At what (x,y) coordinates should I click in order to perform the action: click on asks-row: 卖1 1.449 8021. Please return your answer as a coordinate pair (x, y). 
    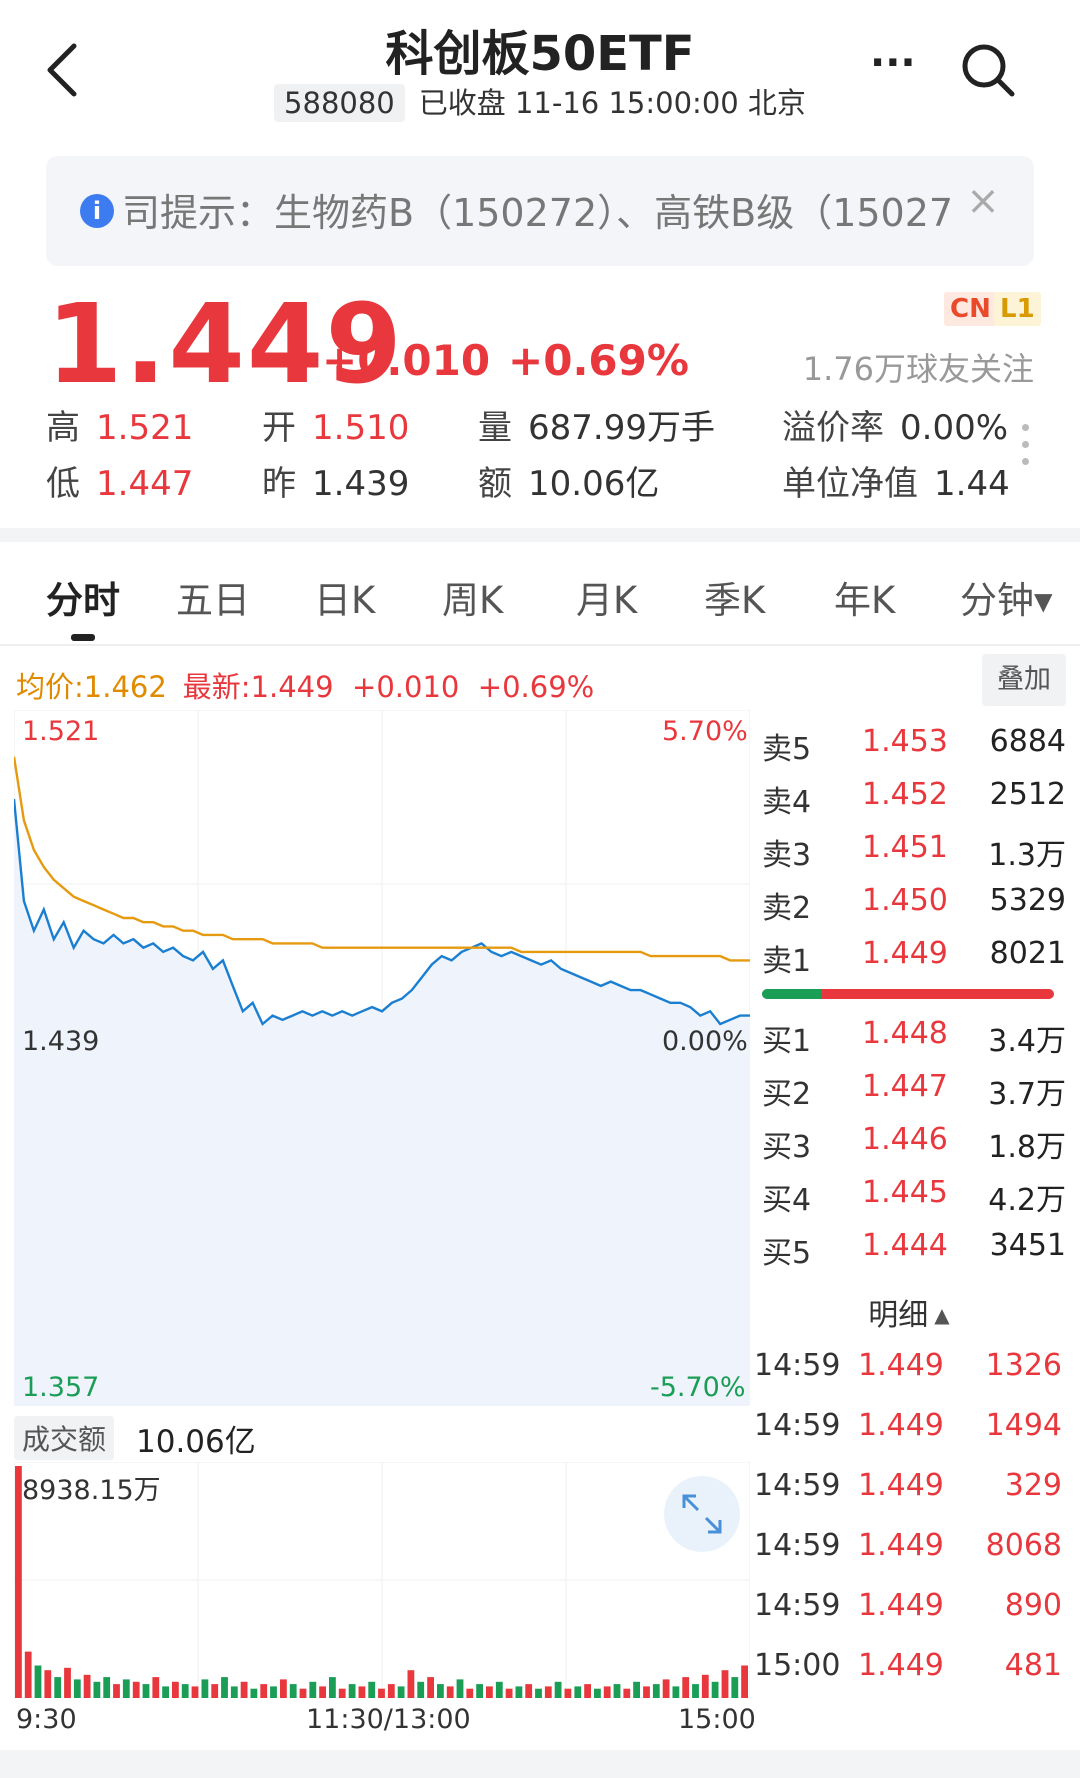
    Looking at the image, I should click on (909, 962).